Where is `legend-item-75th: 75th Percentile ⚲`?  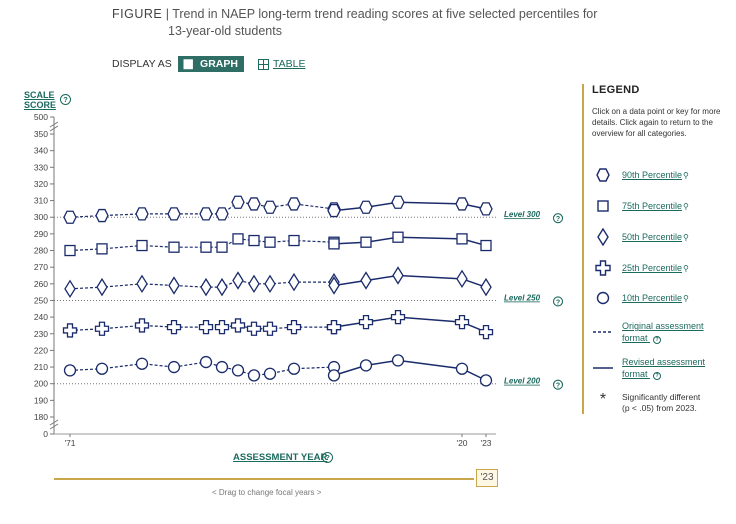
legend-item-75th: 75th Percentile ⚲ is located at coordinates (640, 206).